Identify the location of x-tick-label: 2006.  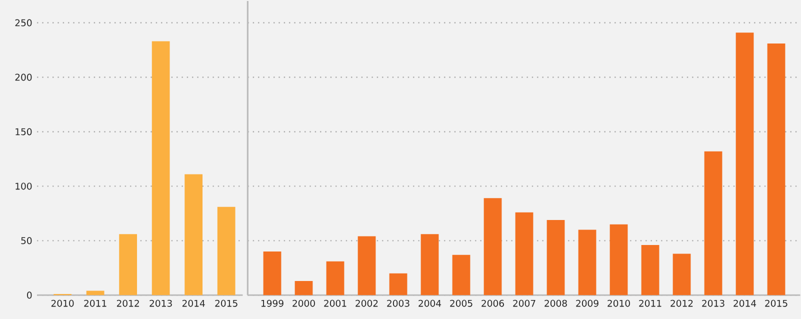
(493, 303).